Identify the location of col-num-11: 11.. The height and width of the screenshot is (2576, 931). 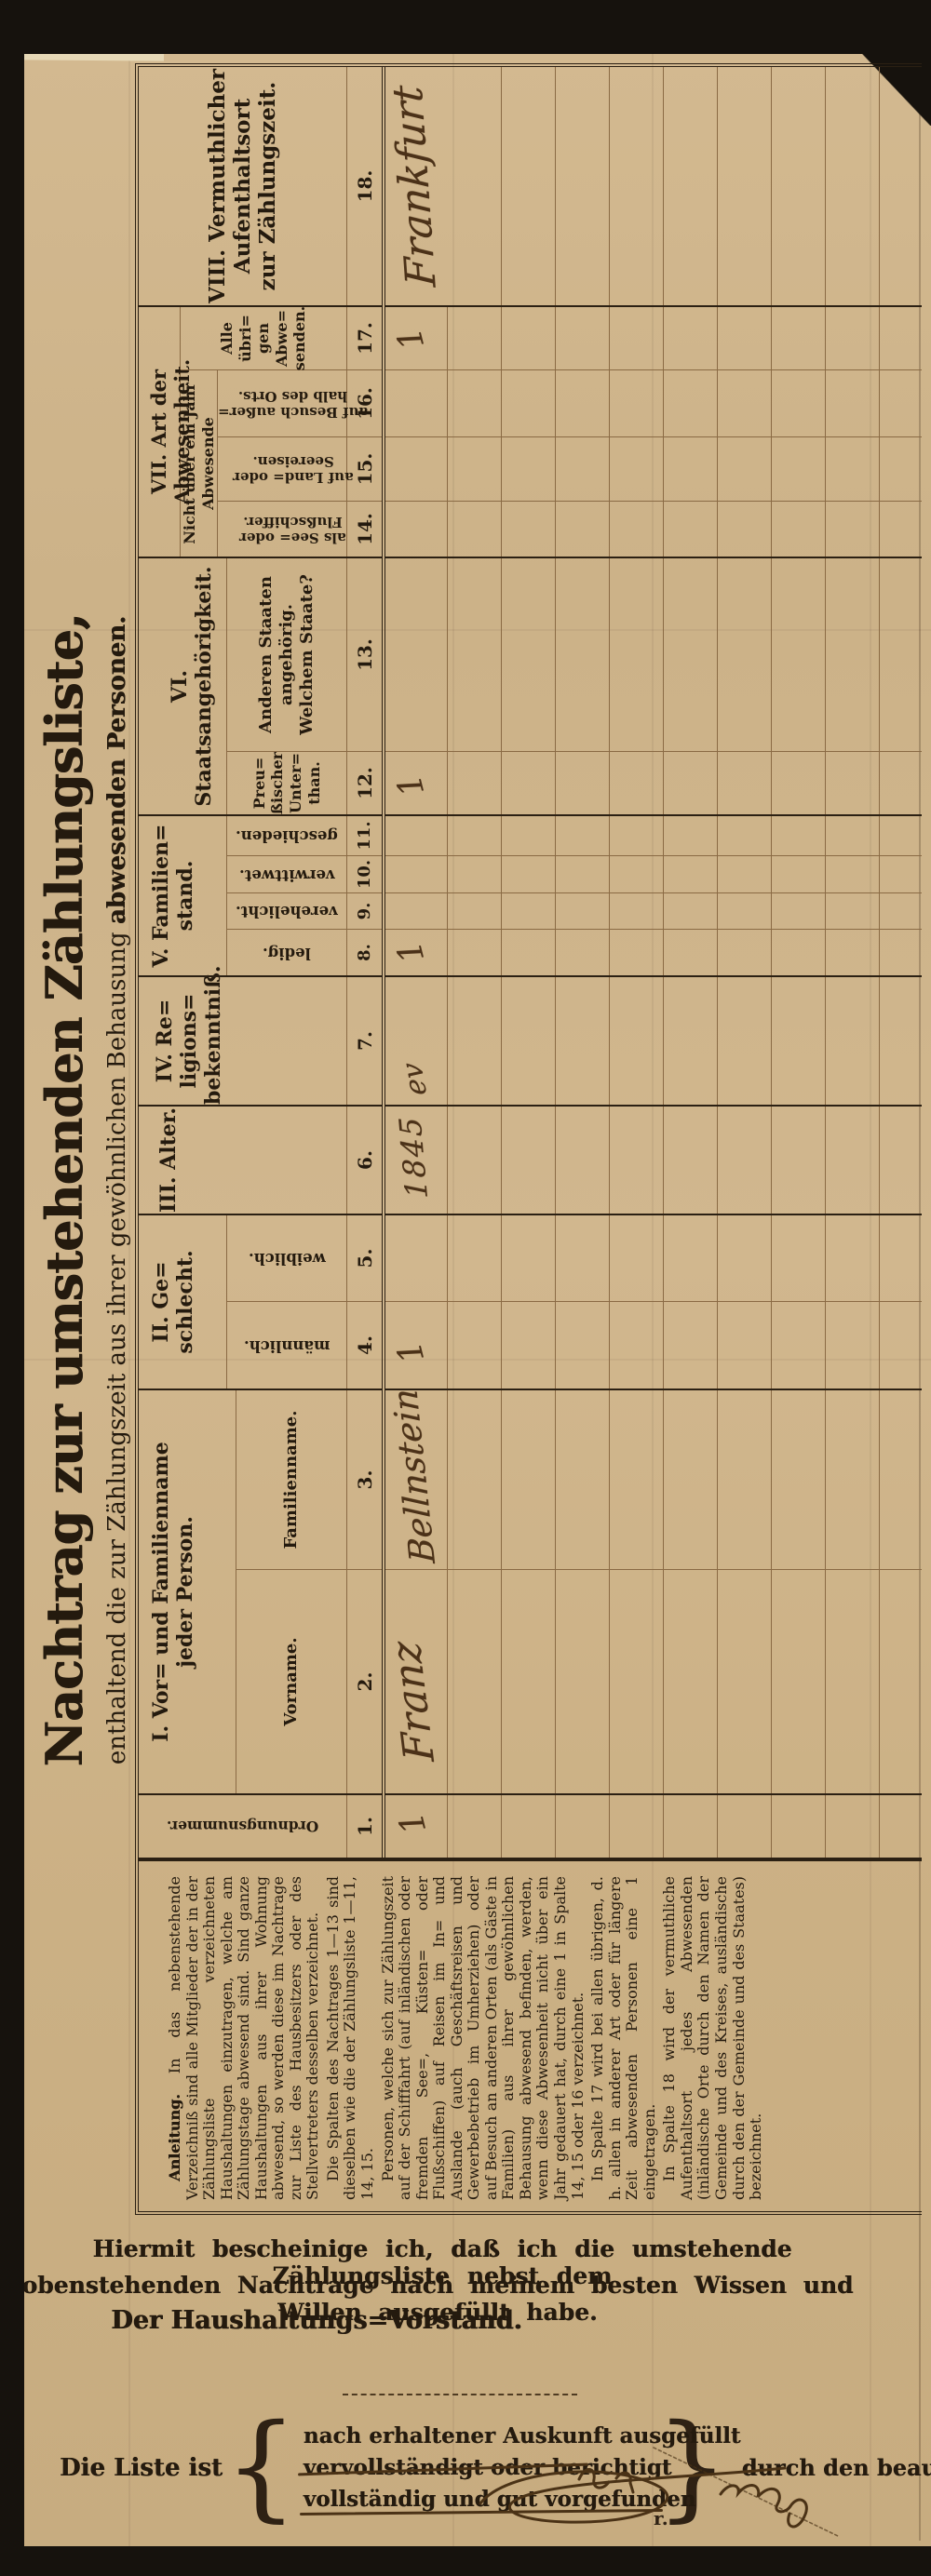
(365, 836).